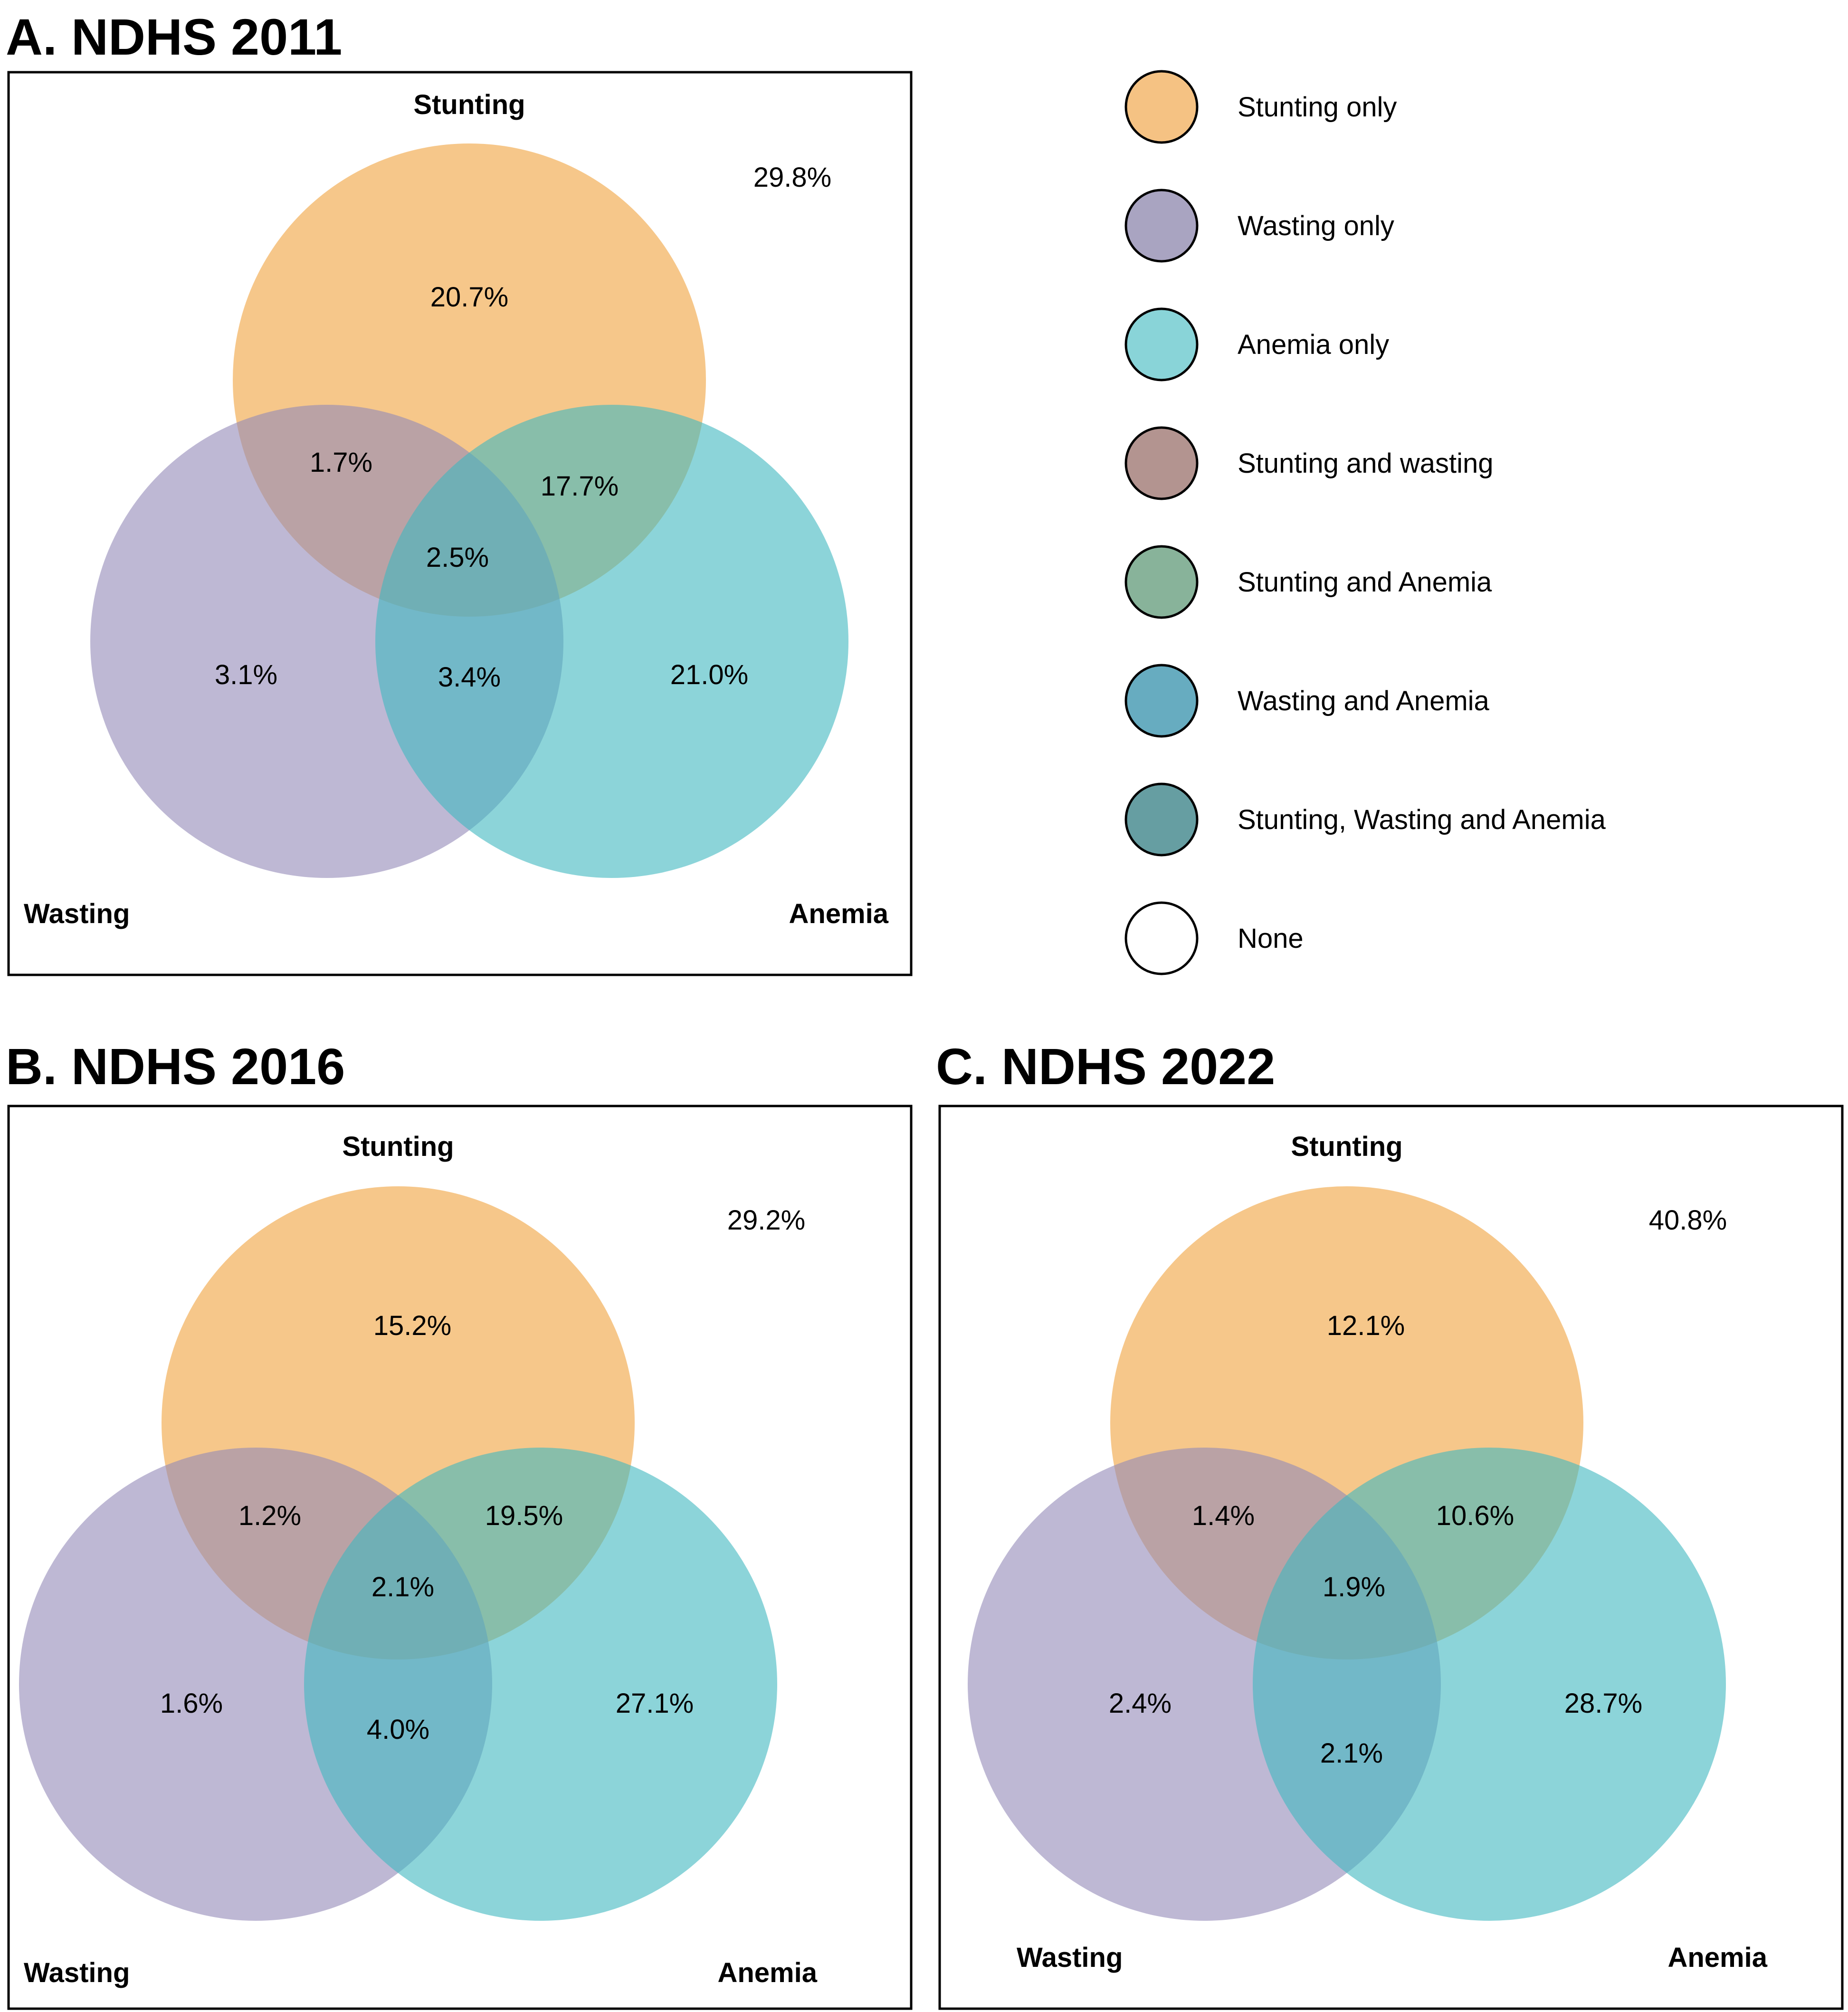 The image size is (1848, 2012). Describe the element at coordinates (403, 1587) in the screenshot. I see `panel-b-all-three-value: 2.1%` at that location.